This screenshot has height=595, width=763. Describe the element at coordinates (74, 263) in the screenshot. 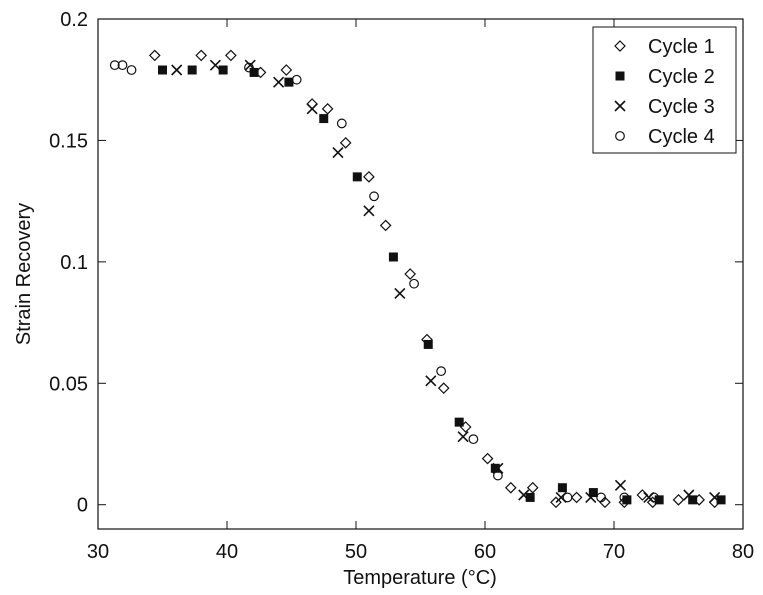

I see `y-tick-label: 0.1` at that location.